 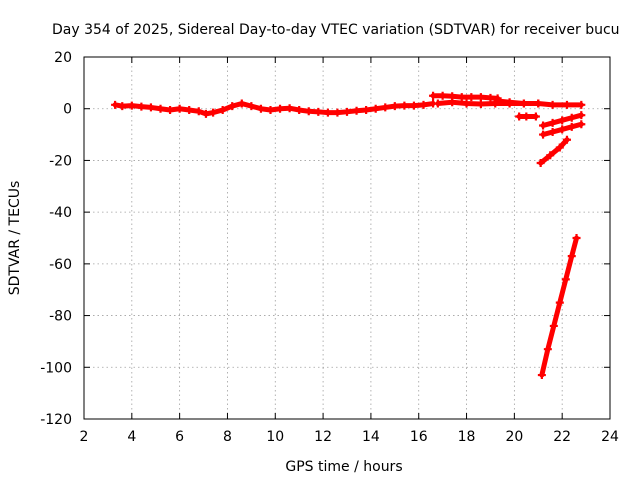 I want to click on x-tick-label: 4, so click(x=131, y=437).